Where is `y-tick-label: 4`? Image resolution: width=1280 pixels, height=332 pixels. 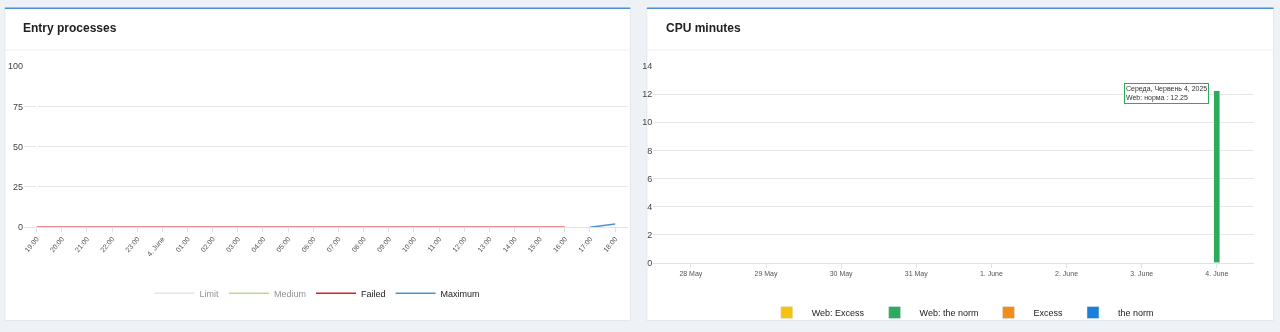 y-tick-label: 4 is located at coordinates (650, 206).